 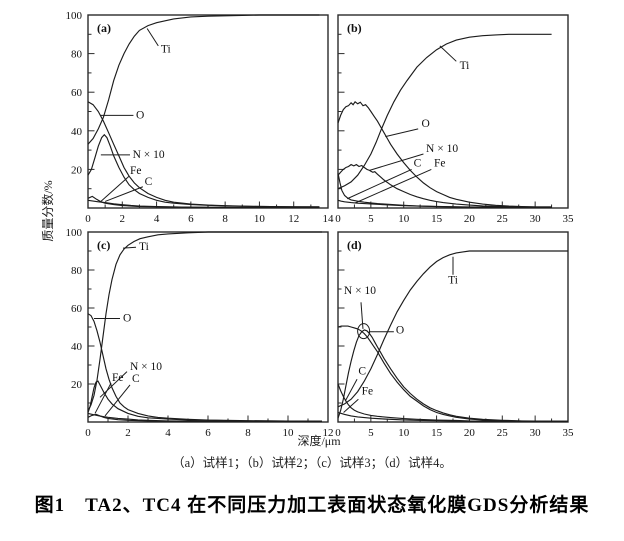 What do you see at coordinates (312, 463) in the screenshot?
I see `subplot-caption: （a）试样1；（b）试样2；（c）试样3；（d）试样4。` at bounding box center [312, 463].